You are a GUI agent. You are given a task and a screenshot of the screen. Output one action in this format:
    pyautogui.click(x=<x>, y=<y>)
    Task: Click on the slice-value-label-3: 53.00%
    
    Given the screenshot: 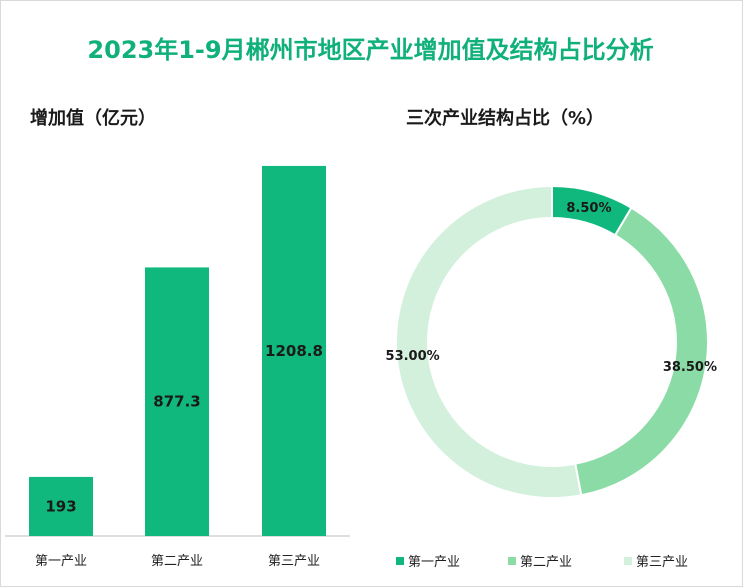 What is the action you would take?
    pyautogui.click(x=413, y=356)
    